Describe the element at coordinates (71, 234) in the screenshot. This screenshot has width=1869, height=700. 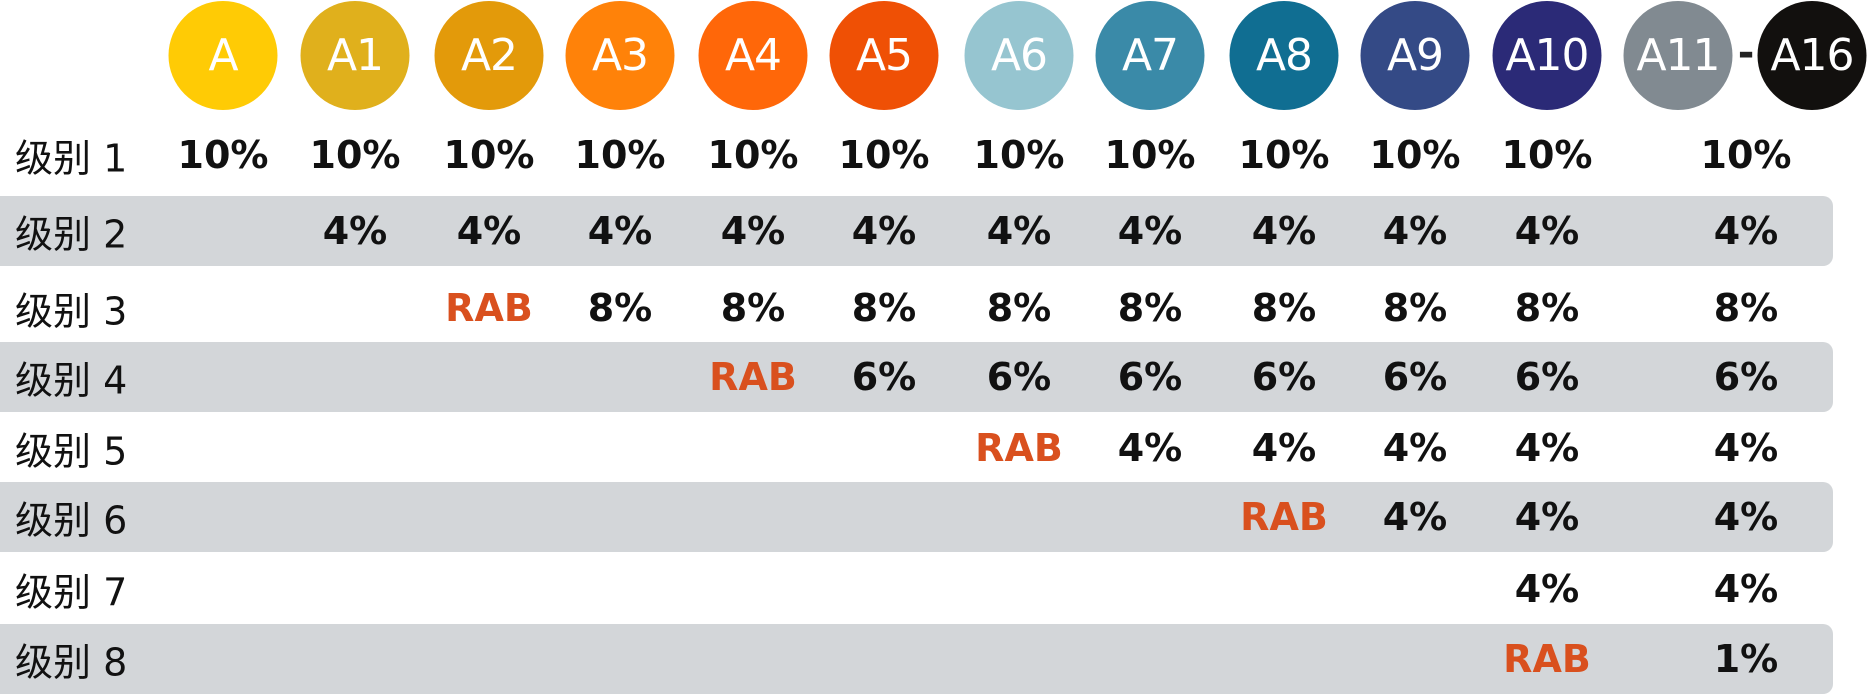
I see `row-label: 级别 2` at that location.